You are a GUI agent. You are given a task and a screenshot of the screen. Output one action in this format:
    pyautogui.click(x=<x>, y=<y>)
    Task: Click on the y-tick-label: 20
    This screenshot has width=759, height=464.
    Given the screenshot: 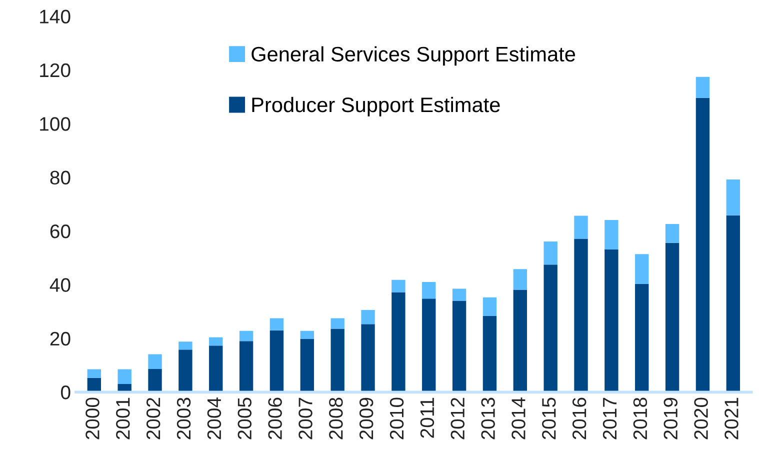 What is the action you would take?
    pyautogui.click(x=60, y=339)
    